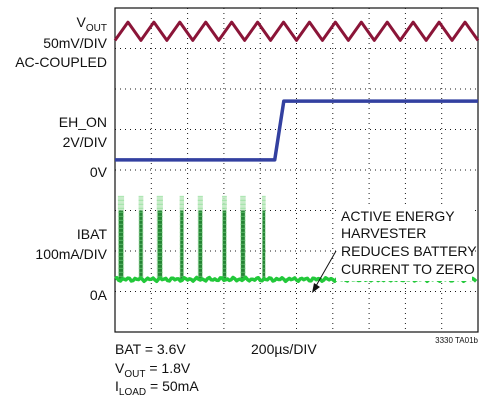 This screenshot has height=396, width=489. What do you see at coordinates (92, 234) in the screenshot?
I see `ibat-channel-label: IBAT` at bounding box center [92, 234].